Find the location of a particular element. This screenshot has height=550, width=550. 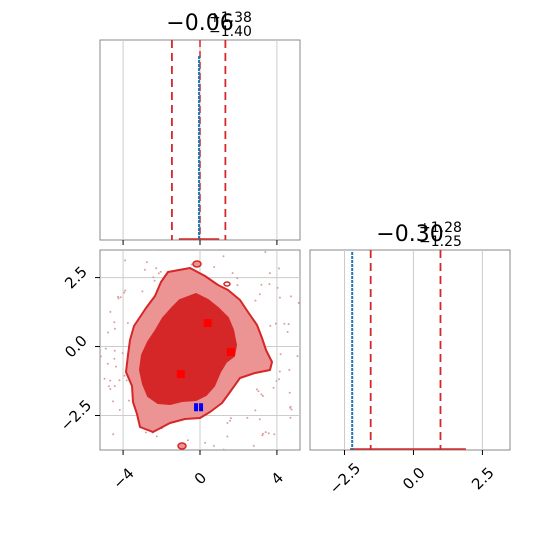

marginal-y-frame is located at coordinates (410, 350).